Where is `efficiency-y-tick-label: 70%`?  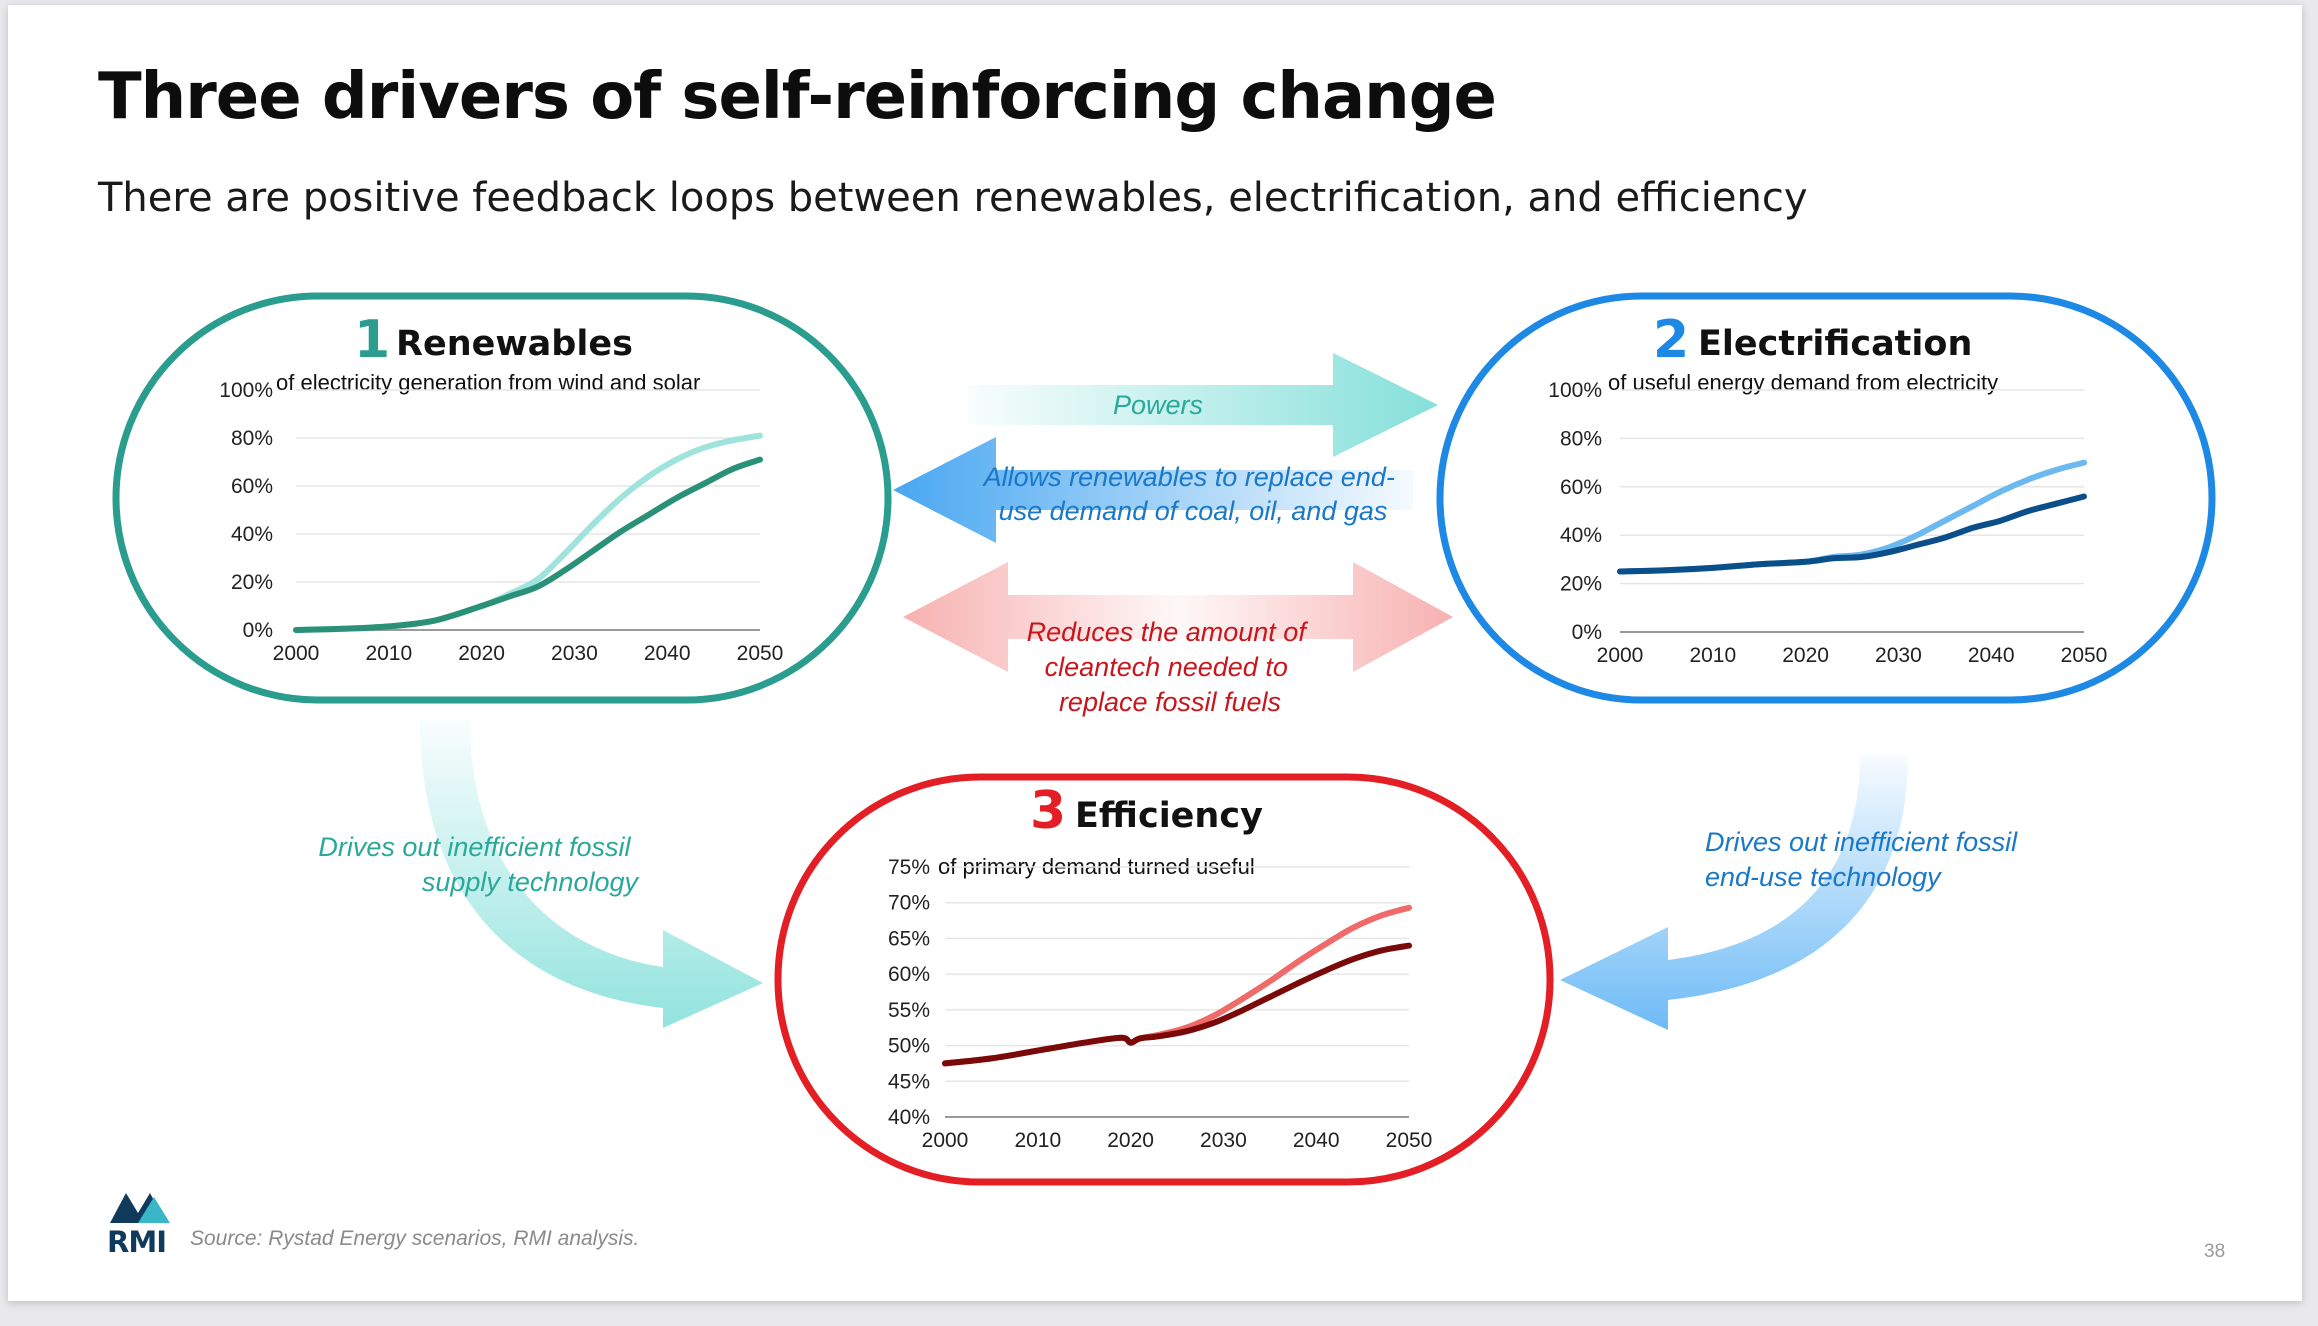 efficiency-y-tick-label: 70% is located at coordinates (909, 903).